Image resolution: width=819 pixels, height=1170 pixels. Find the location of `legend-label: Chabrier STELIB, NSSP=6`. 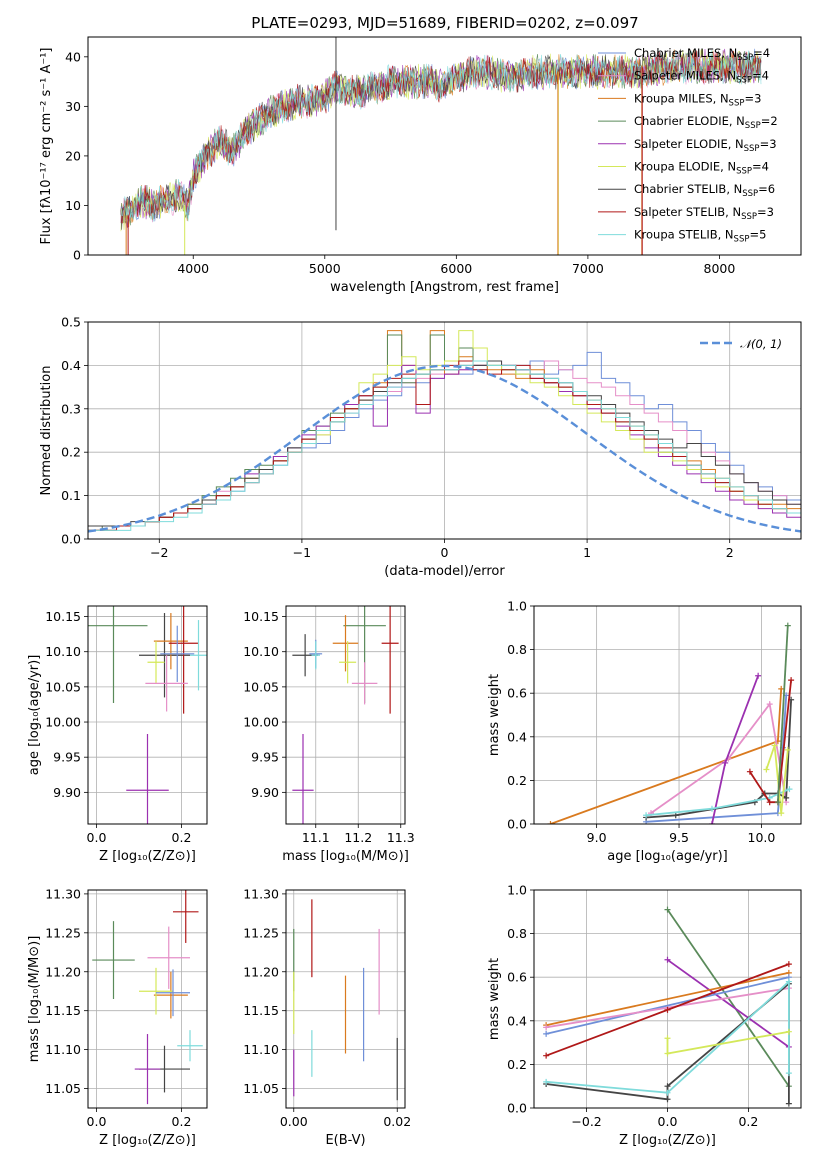

legend-label: Chabrier STELIB, NSSP=6 is located at coordinates (704, 190).